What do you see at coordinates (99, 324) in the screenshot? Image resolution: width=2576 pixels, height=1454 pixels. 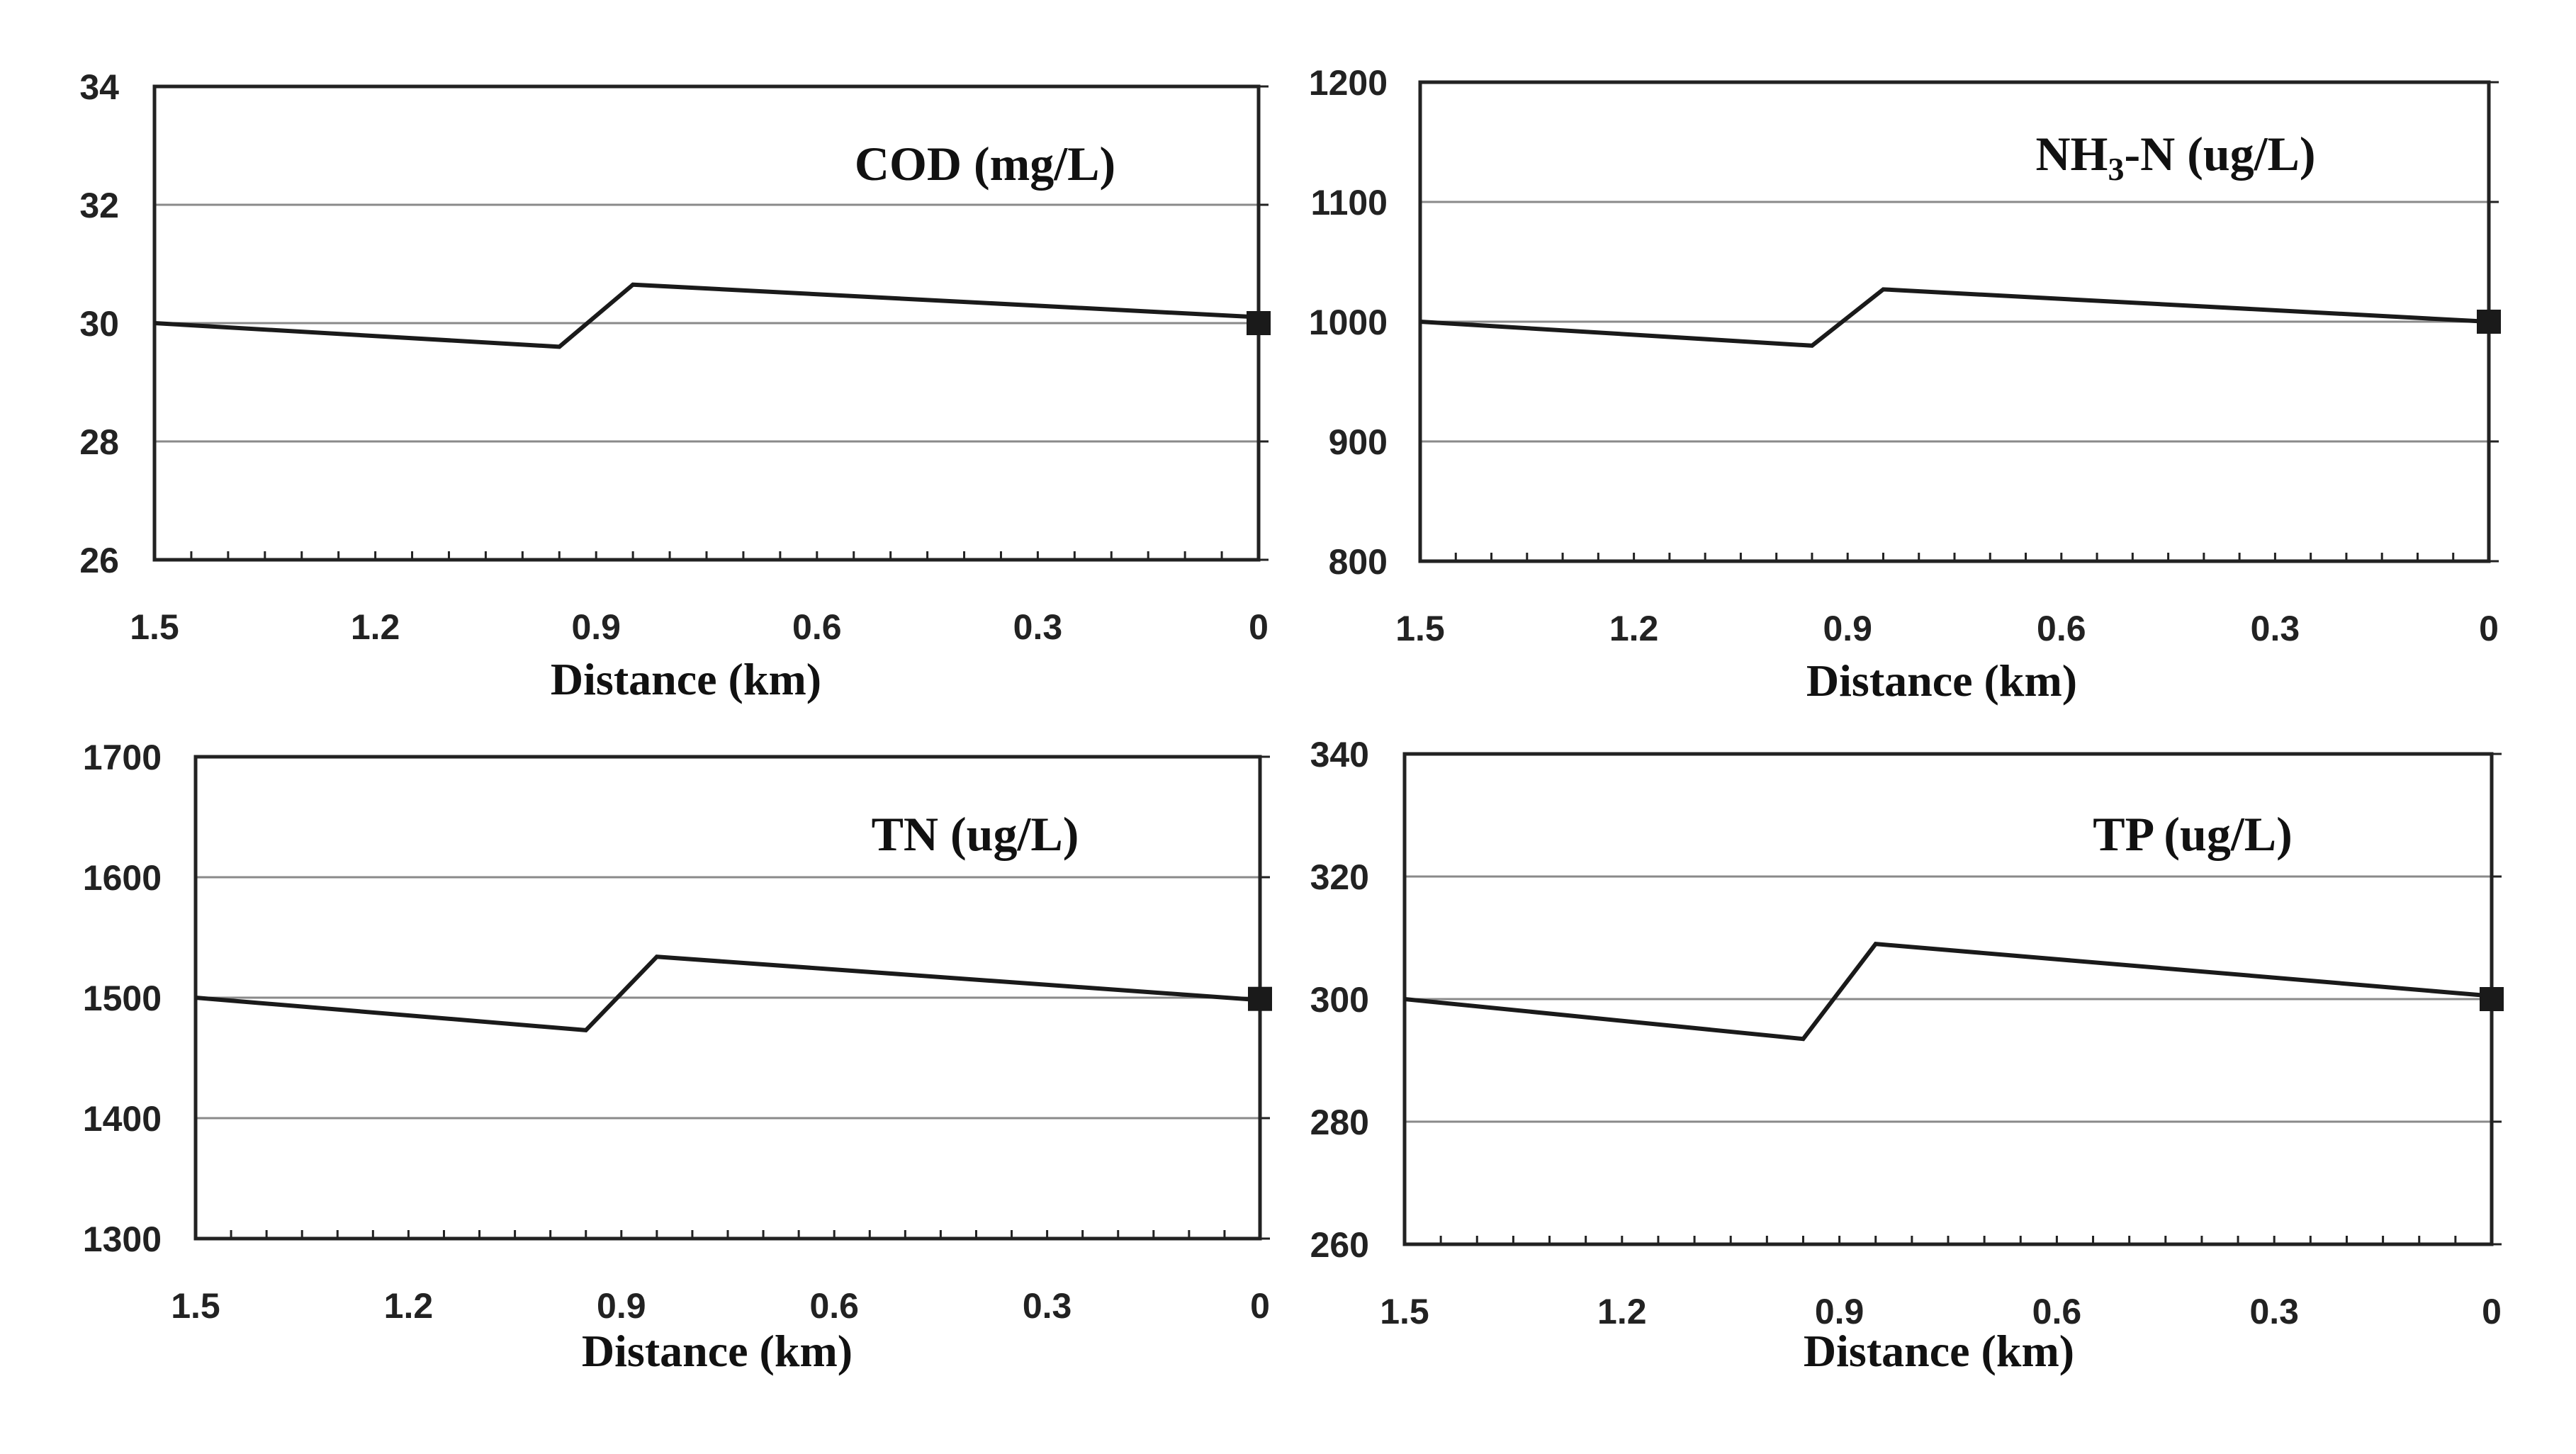 I see `y-tick-label: 30` at bounding box center [99, 324].